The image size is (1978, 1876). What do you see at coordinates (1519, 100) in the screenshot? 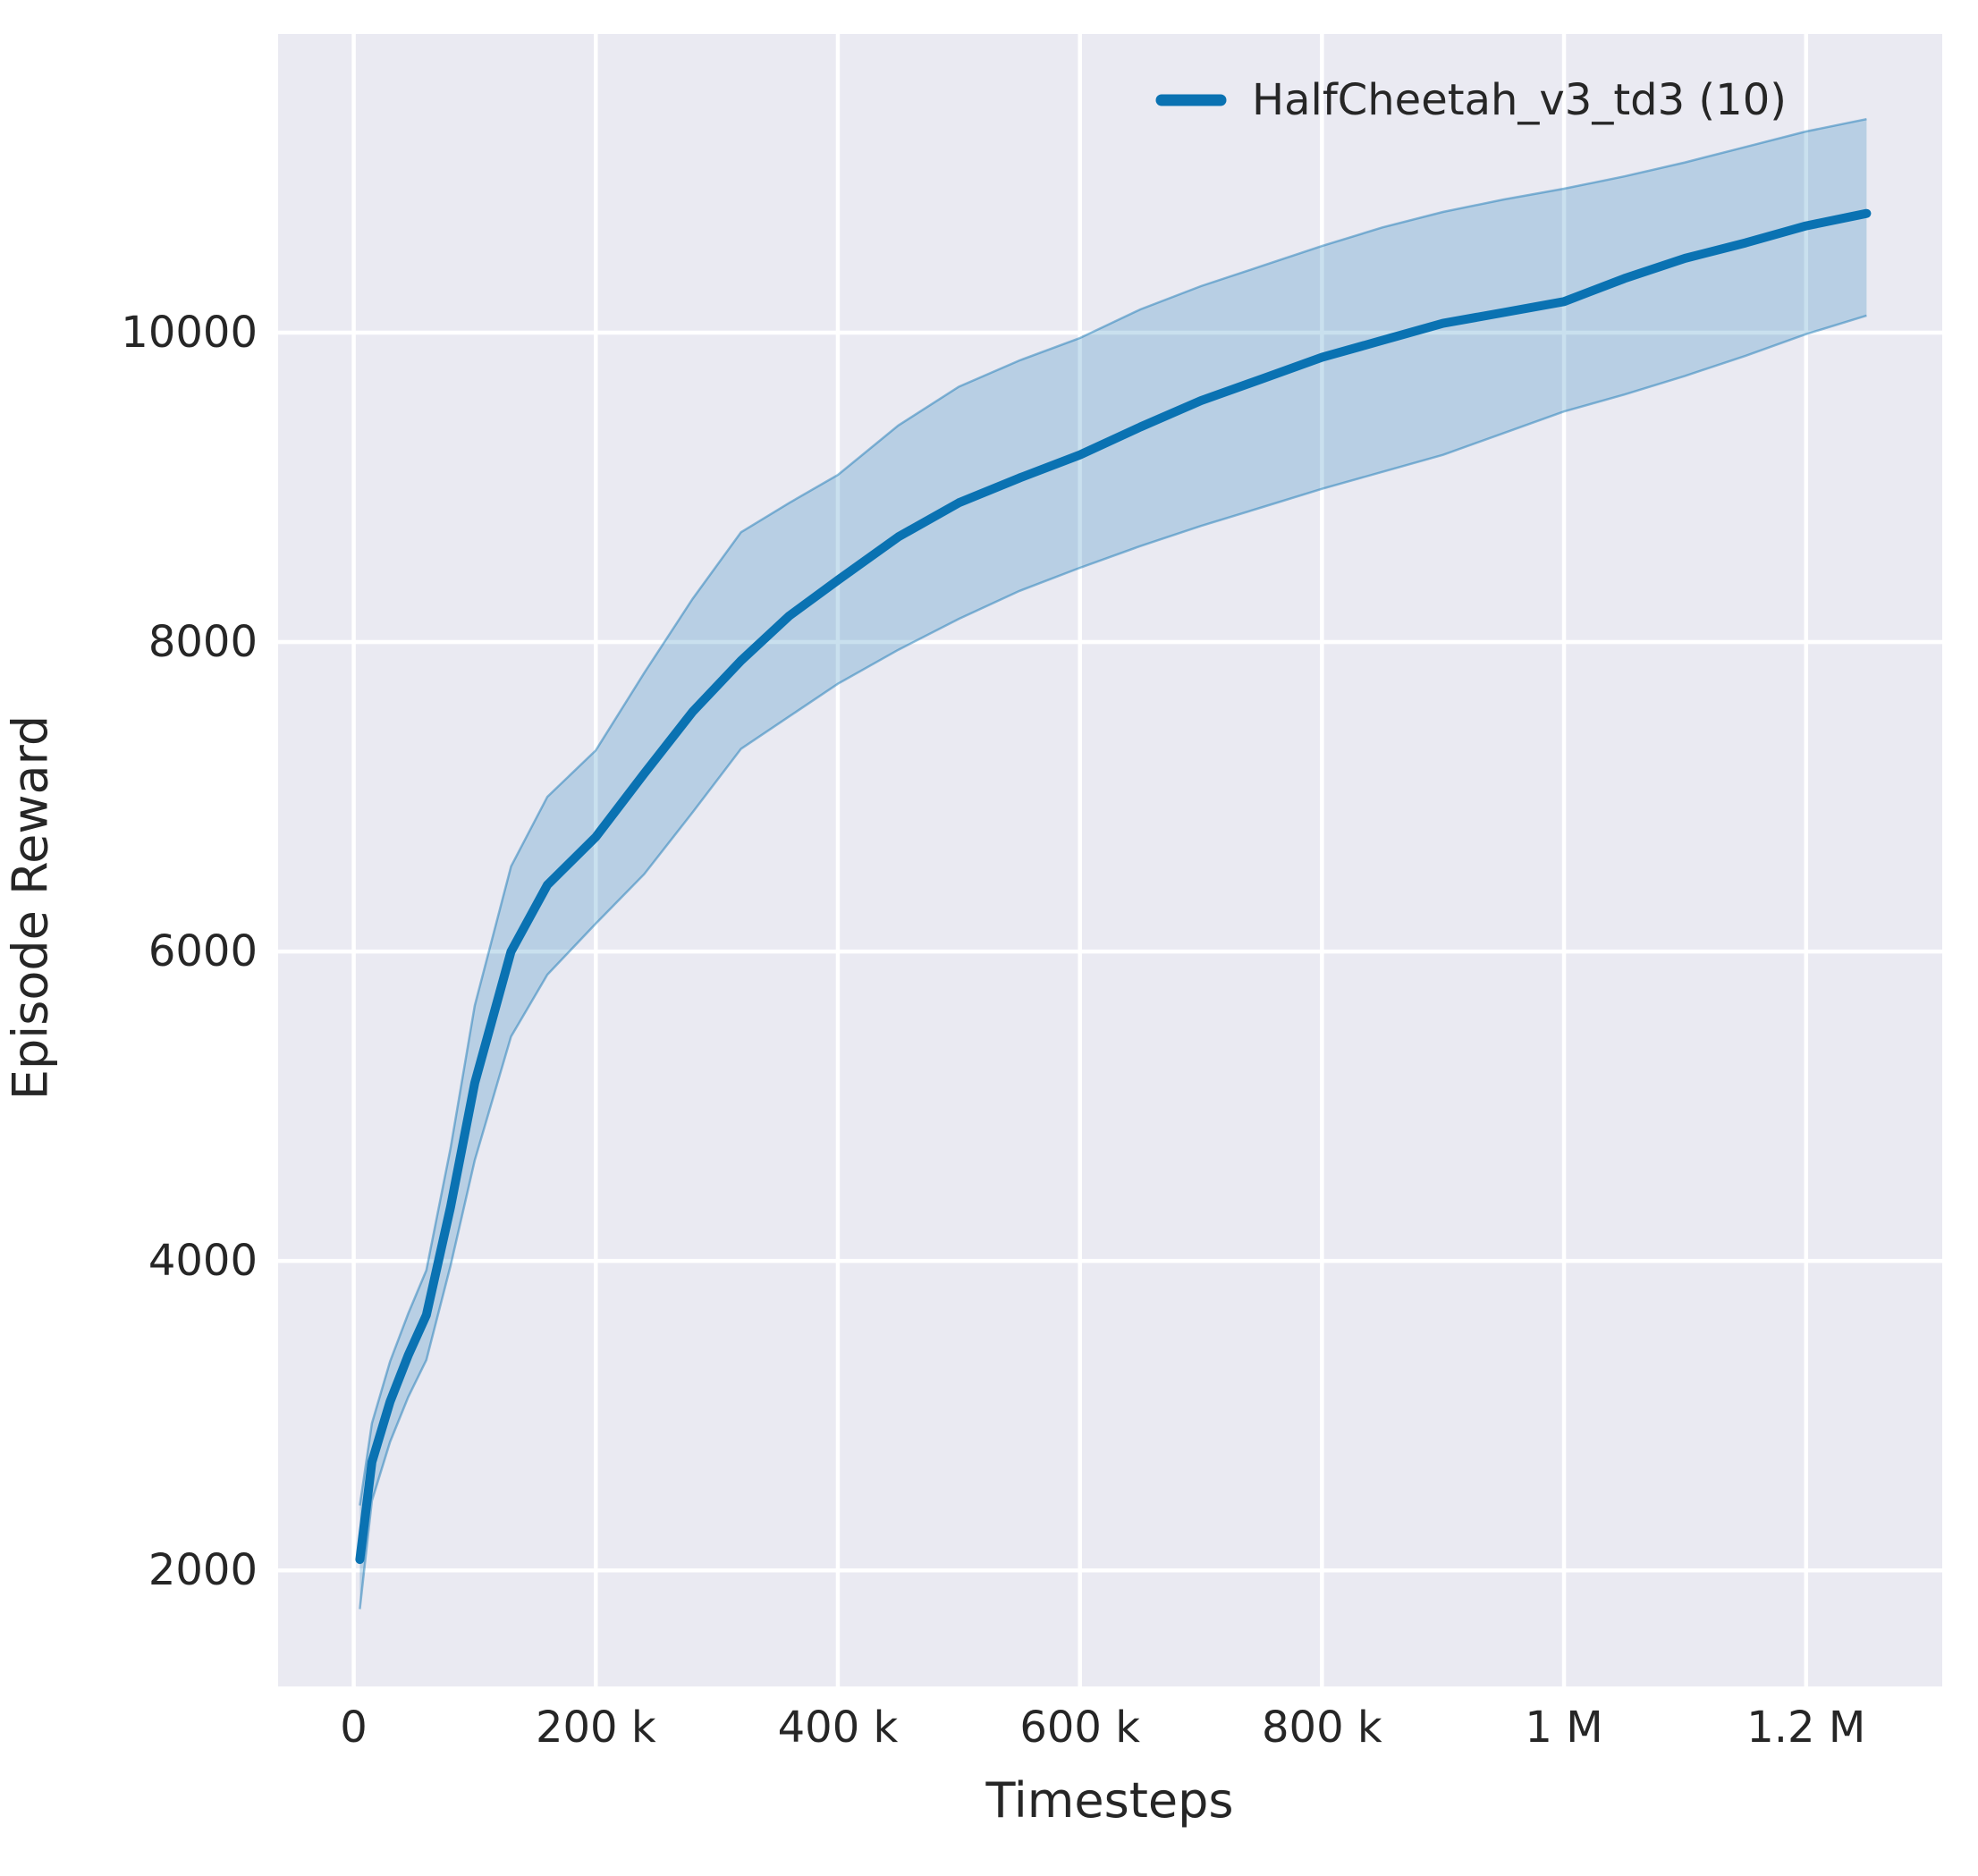
I see `legend-label: HalfCheetah_v3_td3 (10)` at bounding box center [1519, 100].